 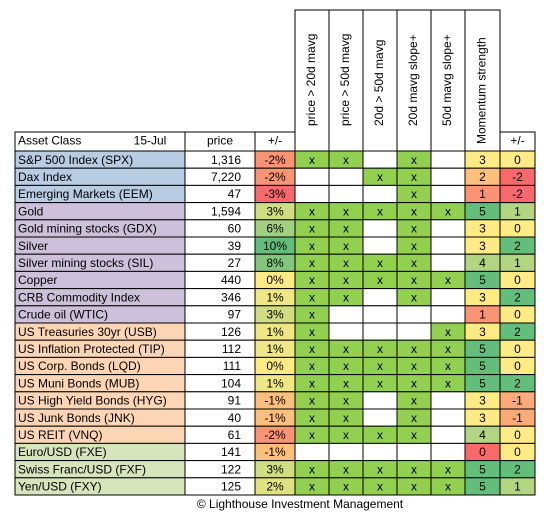 I want to click on change: 10%, so click(x=275, y=246).